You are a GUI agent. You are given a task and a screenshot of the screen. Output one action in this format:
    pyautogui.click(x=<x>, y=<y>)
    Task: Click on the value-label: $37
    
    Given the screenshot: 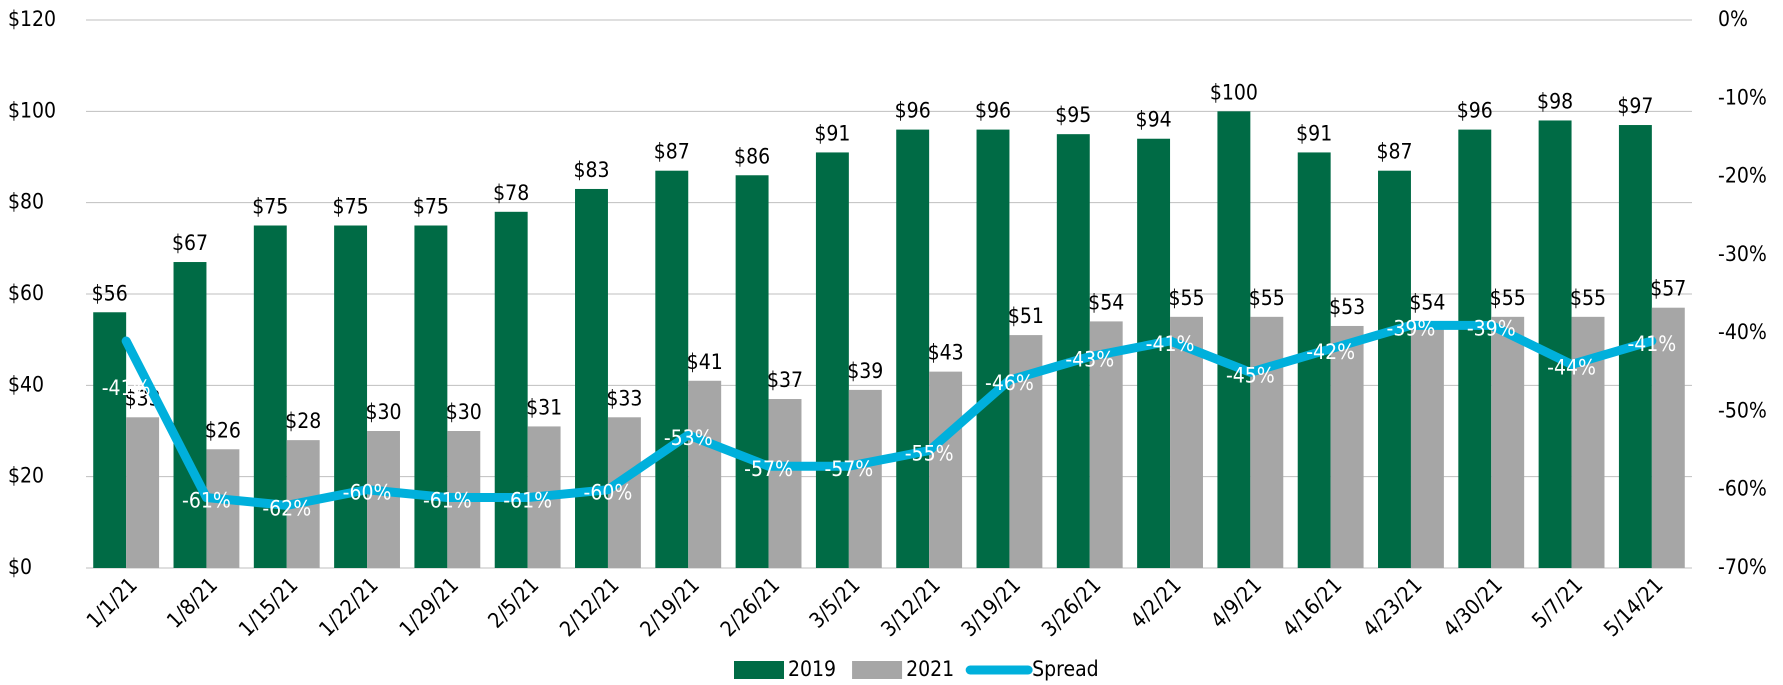 What is the action you would take?
    pyautogui.click(x=785, y=380)
    